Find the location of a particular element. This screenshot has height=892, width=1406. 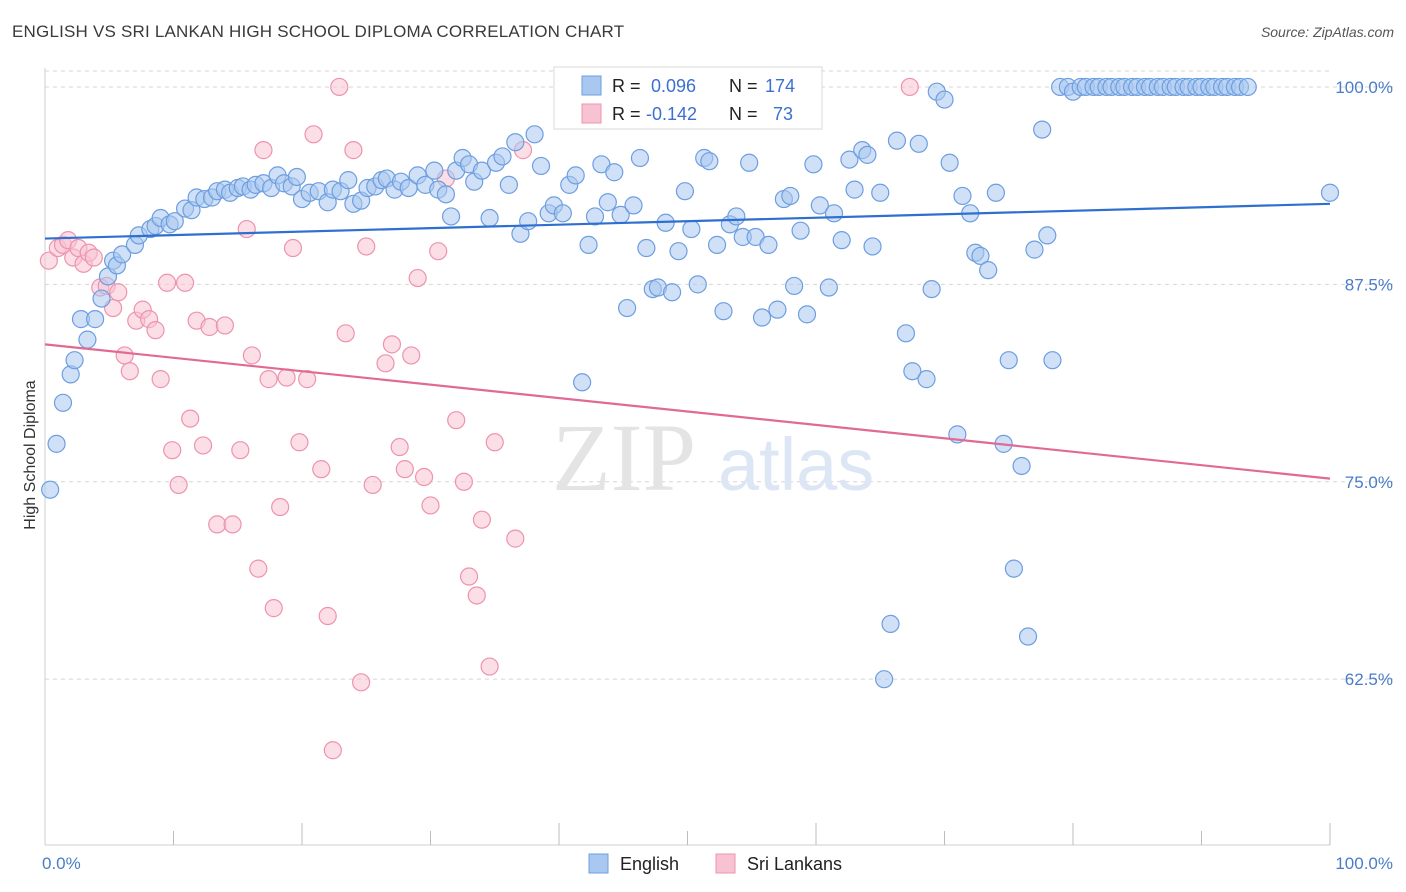

legend-bottom-srilankan-label: Sri Lankans is located at coordinates (794, 864).